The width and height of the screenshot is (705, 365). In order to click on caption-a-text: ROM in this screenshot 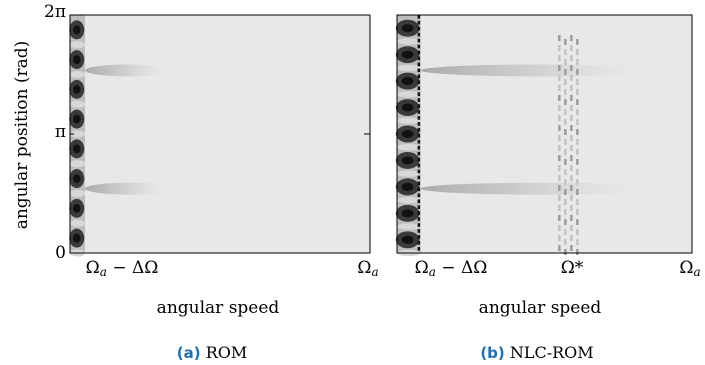, I will do `click(226, 352)`.